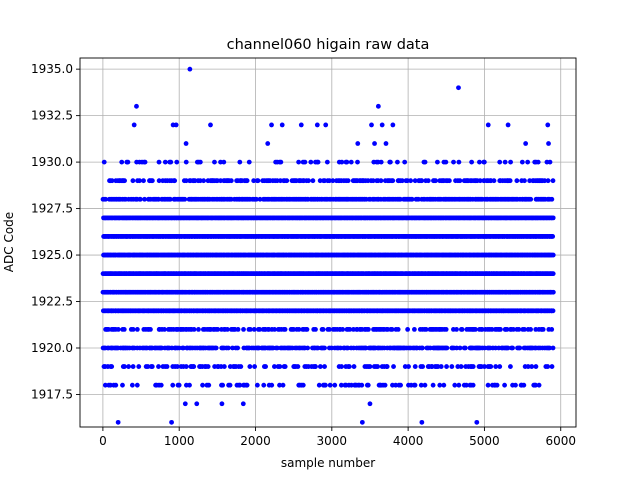  I want to click on y-tick-label: 1925.0, so click(52, 255).